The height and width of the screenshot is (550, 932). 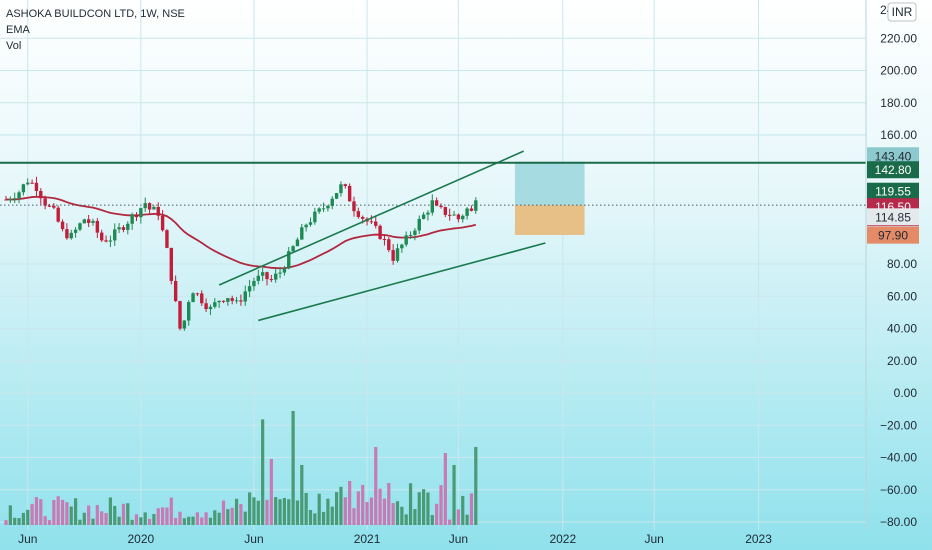 What do you see at coordinates (367, 539) in the screenshot?
I see `x-tick-label: 2021` at bounding box center [367, 539].